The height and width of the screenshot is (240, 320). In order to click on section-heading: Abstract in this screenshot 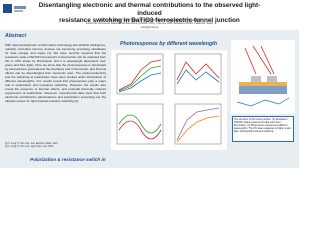, I will do `click(16, 36)`.